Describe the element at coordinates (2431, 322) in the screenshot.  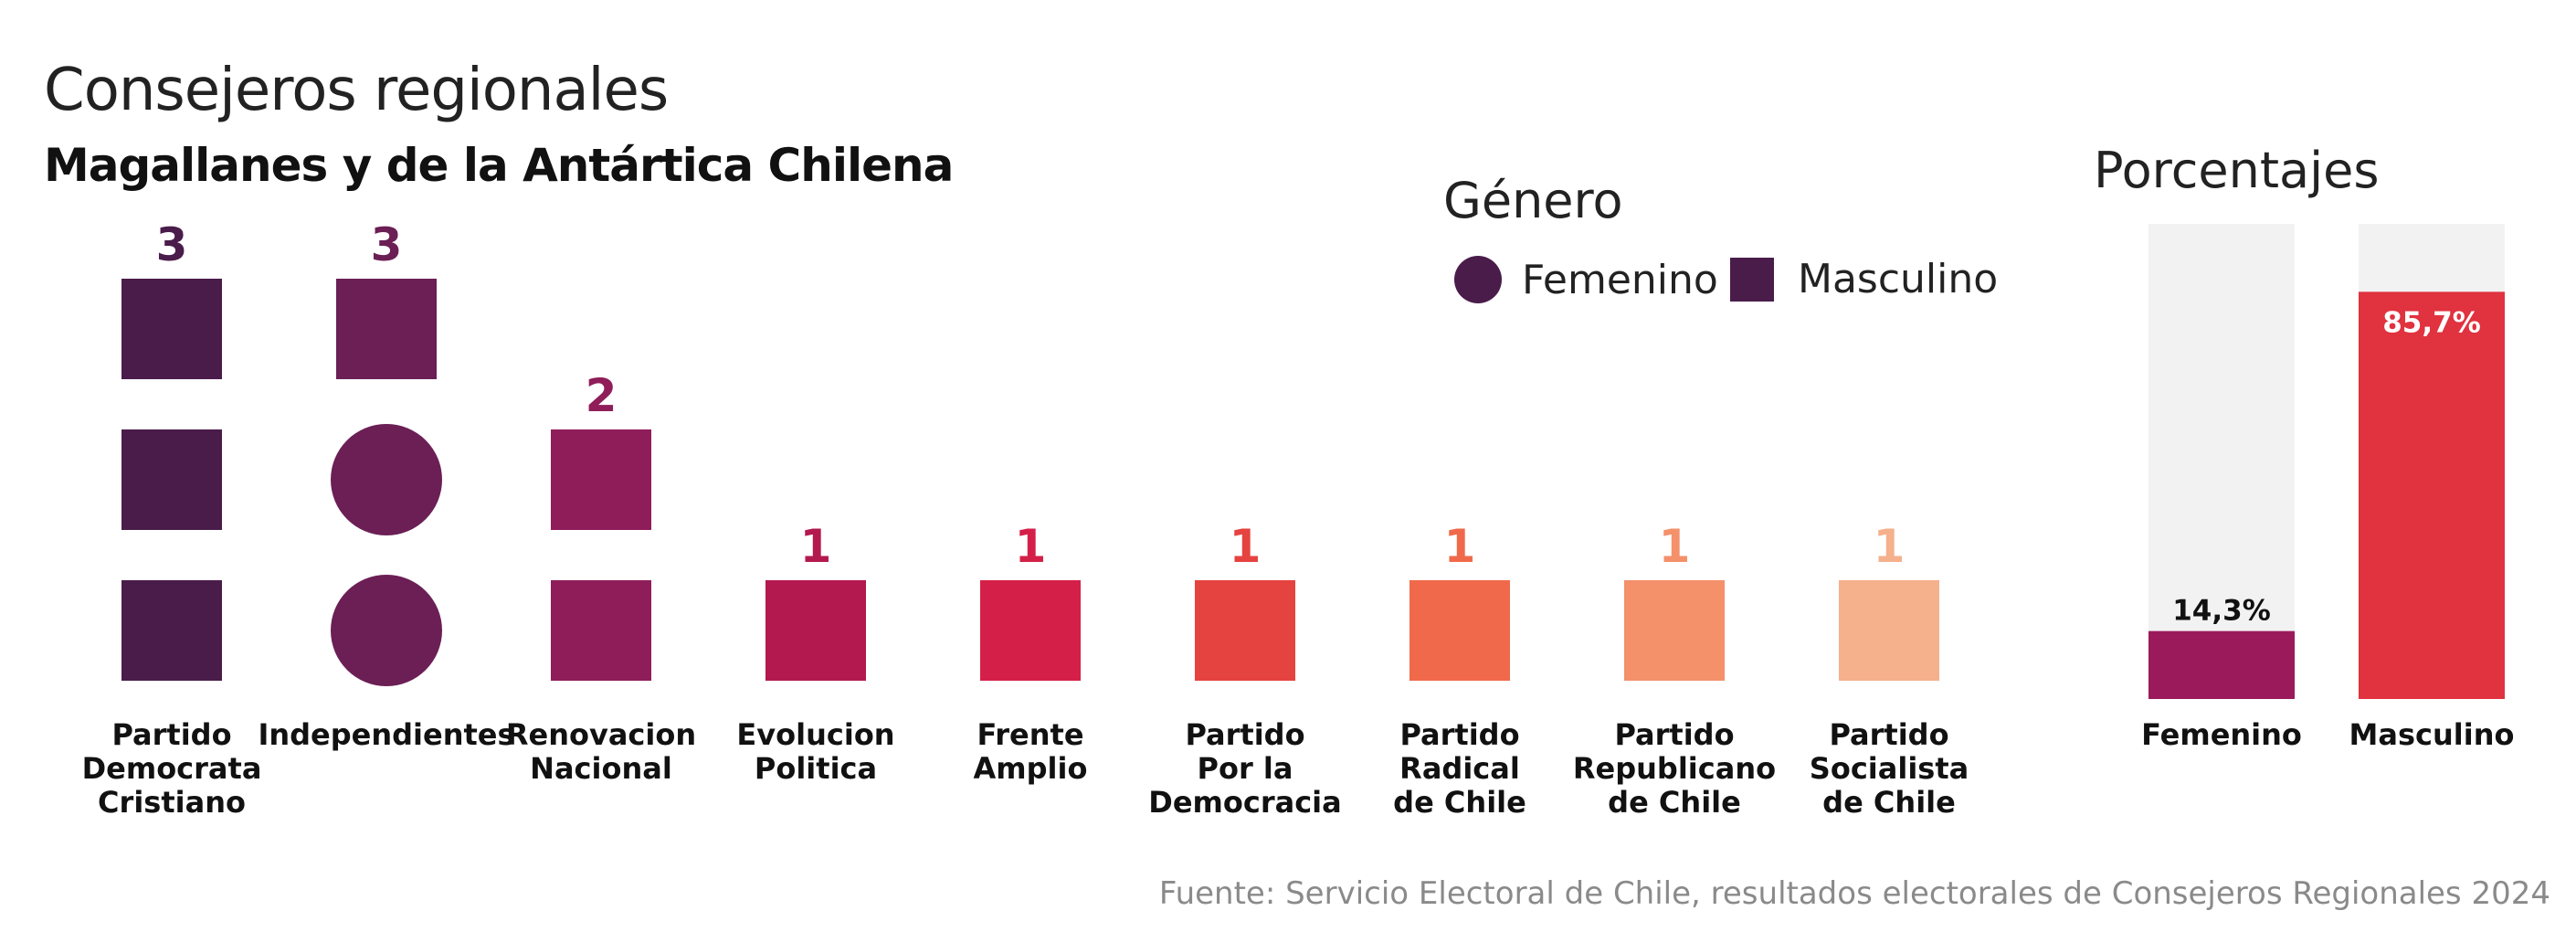
I see `percent-value-label-1: 85,7%` at that location.